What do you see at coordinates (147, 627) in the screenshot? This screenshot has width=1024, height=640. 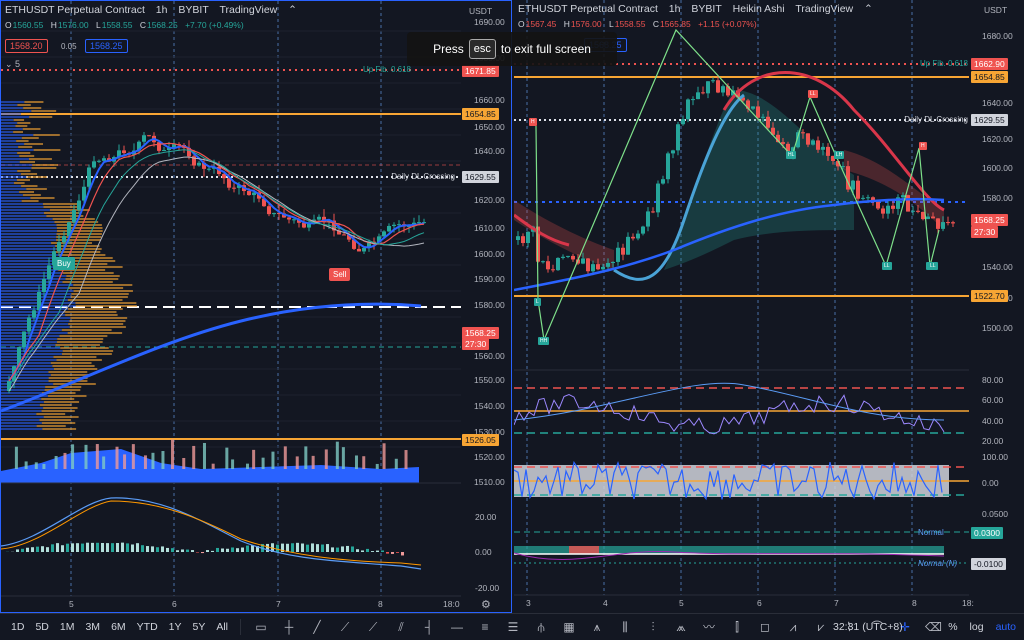 I see `timeframe-ytd: YTD` at bounding box center [147, 627].